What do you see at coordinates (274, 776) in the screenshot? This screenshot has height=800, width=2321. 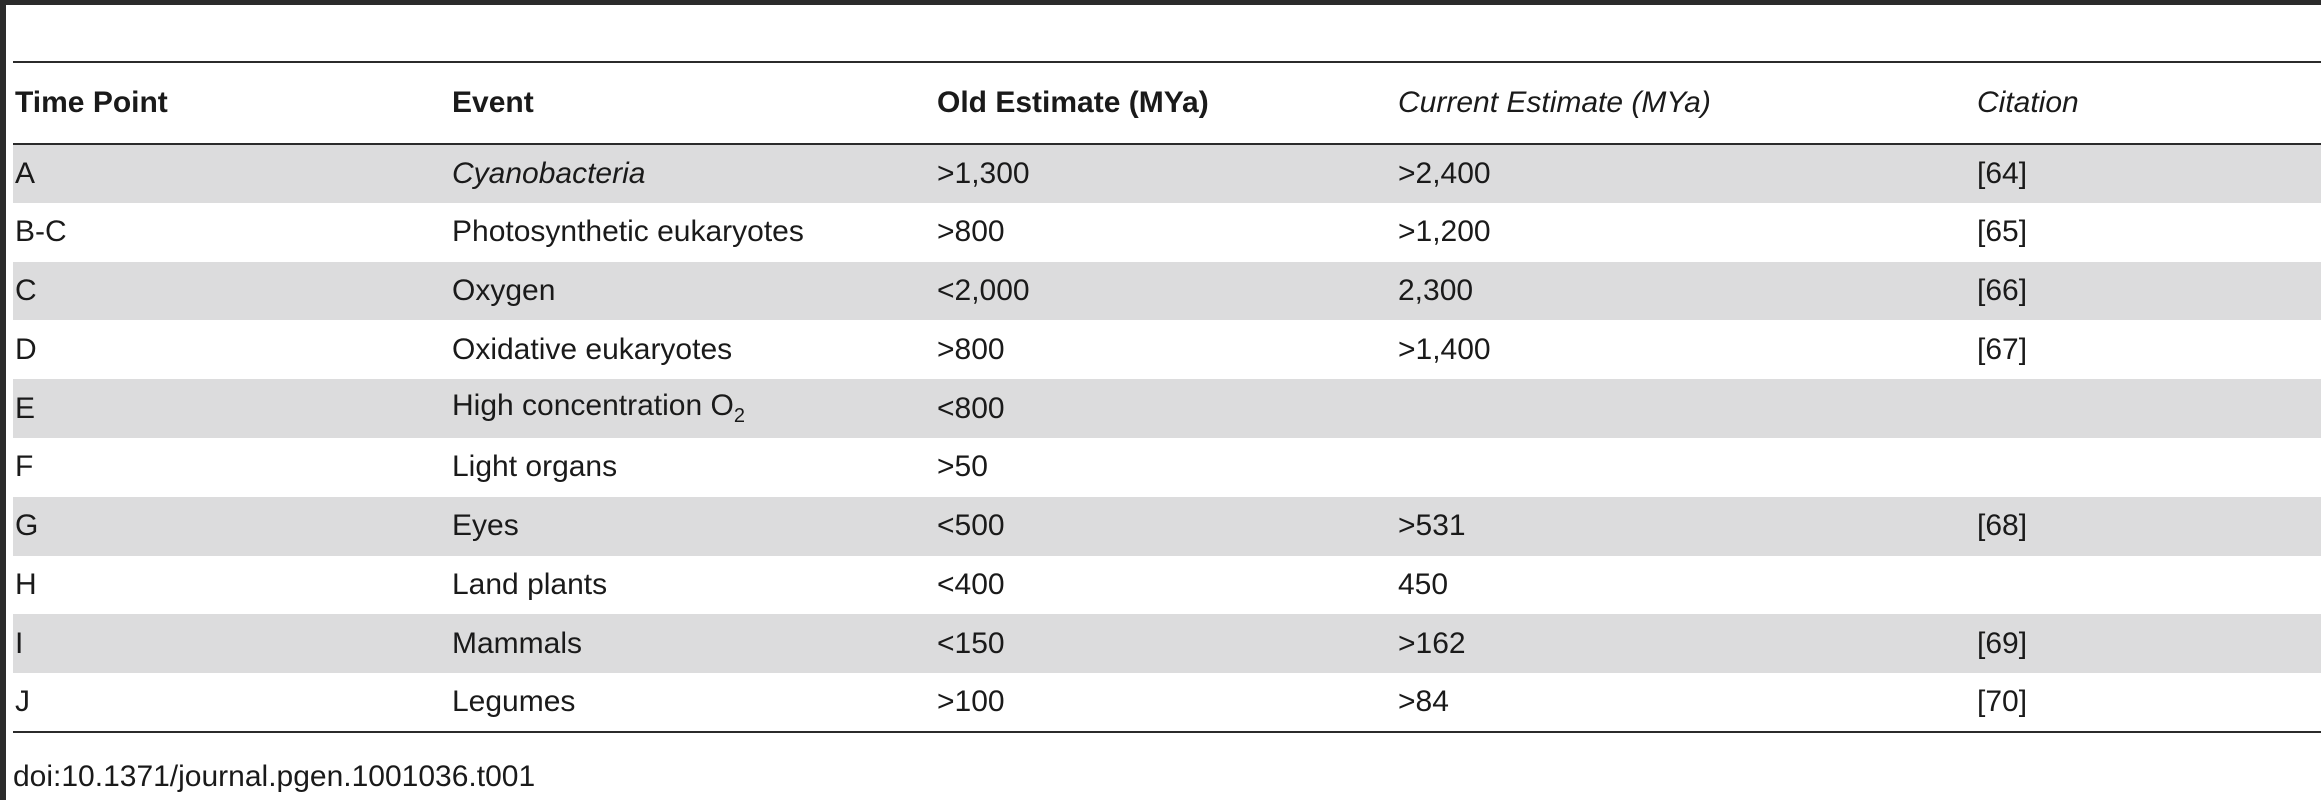 I see `doi-link: doi:10.1371/journal.pgen.1001036.t001` at bounding box center [274, 776].